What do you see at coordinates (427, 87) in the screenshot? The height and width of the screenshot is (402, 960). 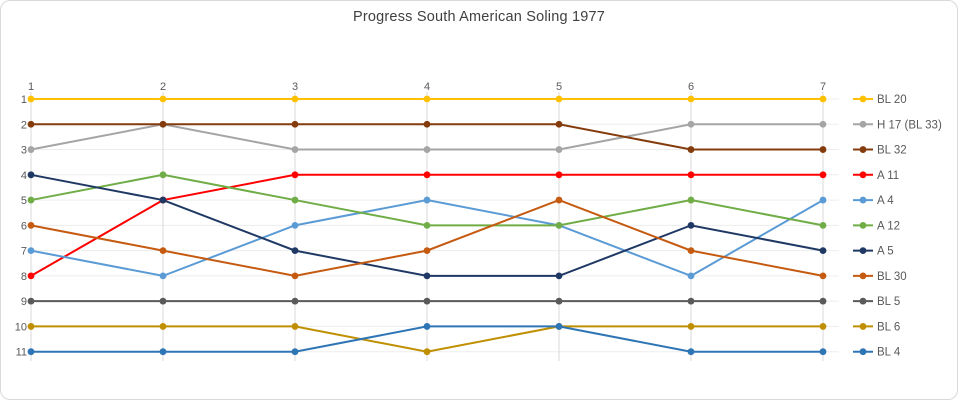 I see `x-axis-labels: 1 2 3 4 5 6 7` at bounding box center [427, 87].